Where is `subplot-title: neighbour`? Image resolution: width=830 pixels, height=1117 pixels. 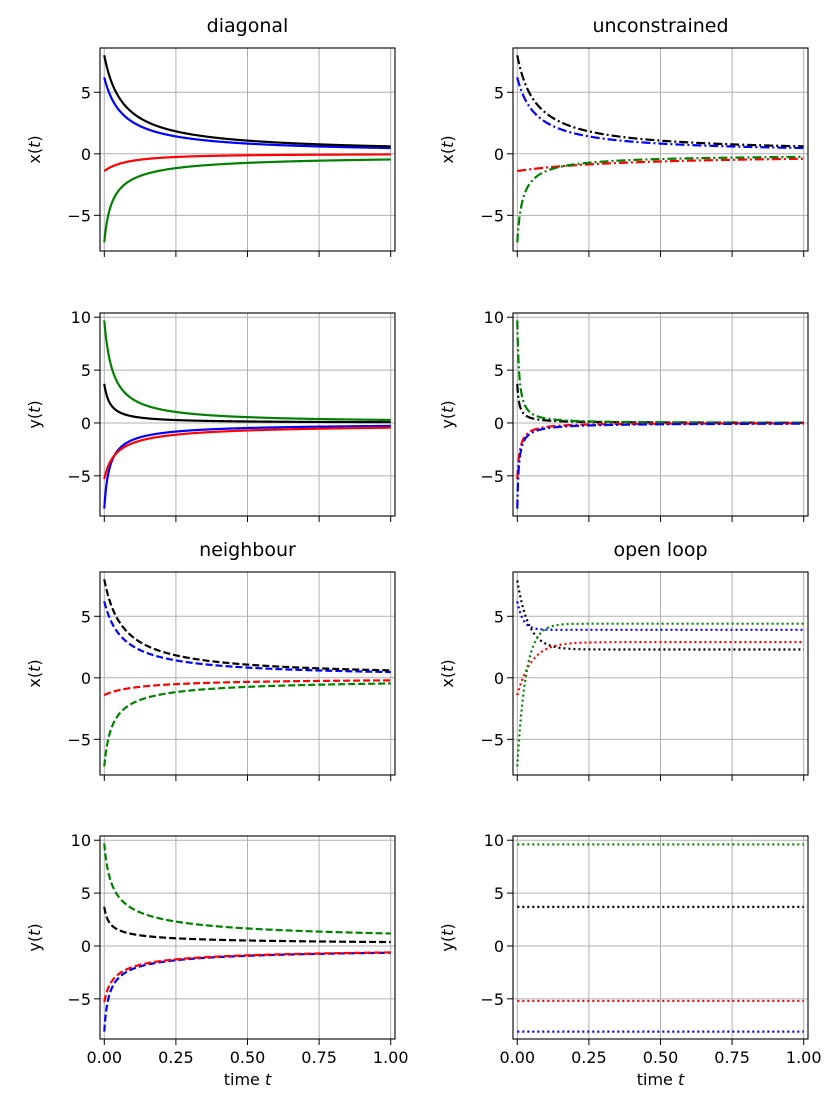 subplot-title: neighbour is located at coordinates (247, 550).